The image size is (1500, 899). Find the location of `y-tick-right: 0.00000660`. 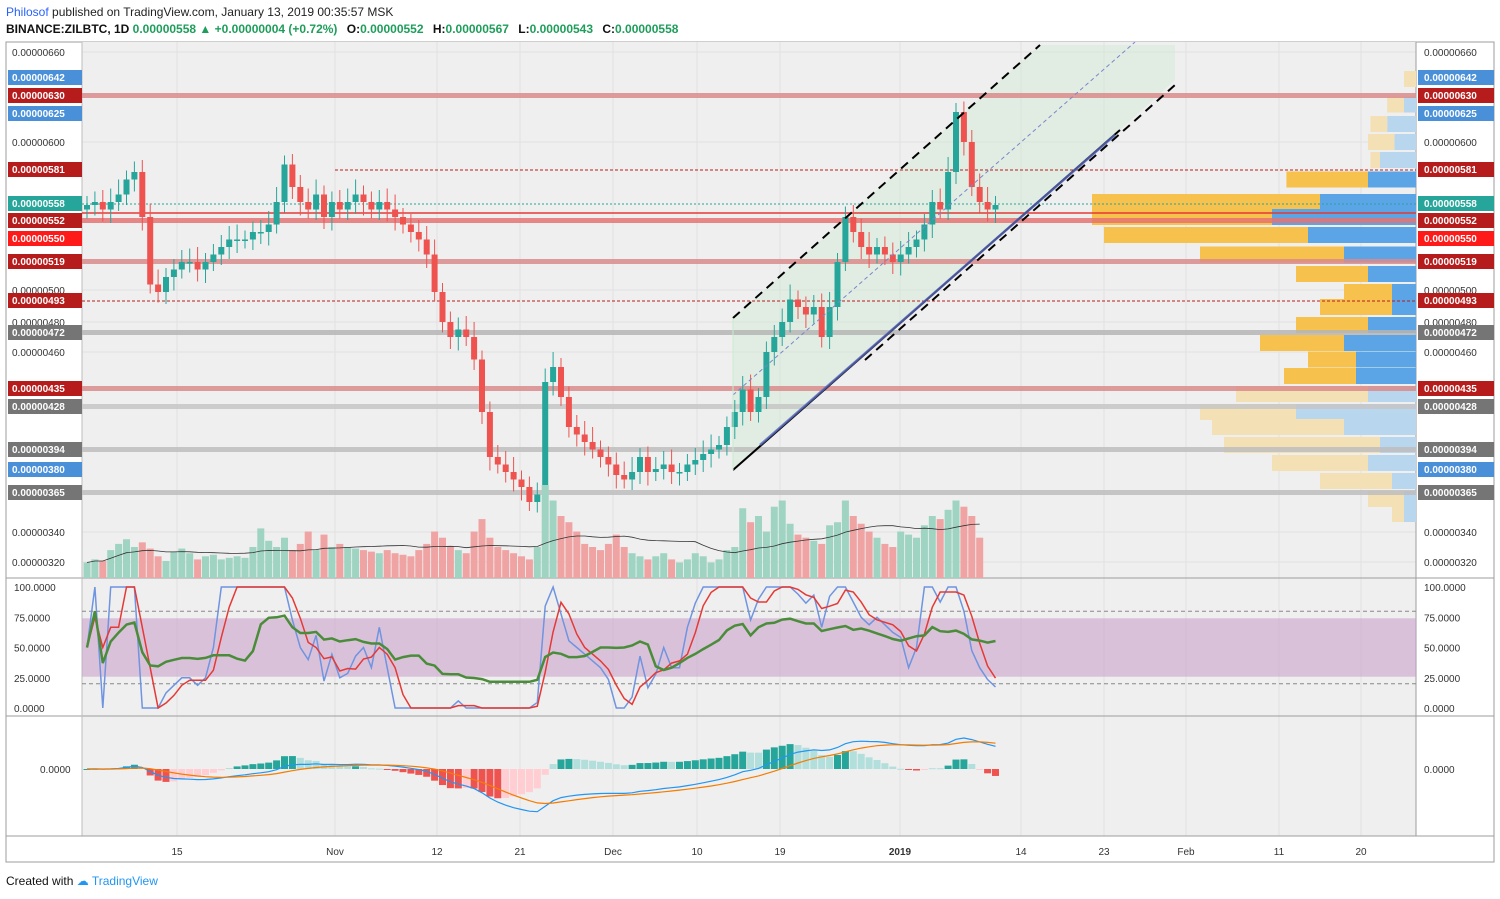

y-tick-right: 0.00000660 is located at coordinates (1450, 53).